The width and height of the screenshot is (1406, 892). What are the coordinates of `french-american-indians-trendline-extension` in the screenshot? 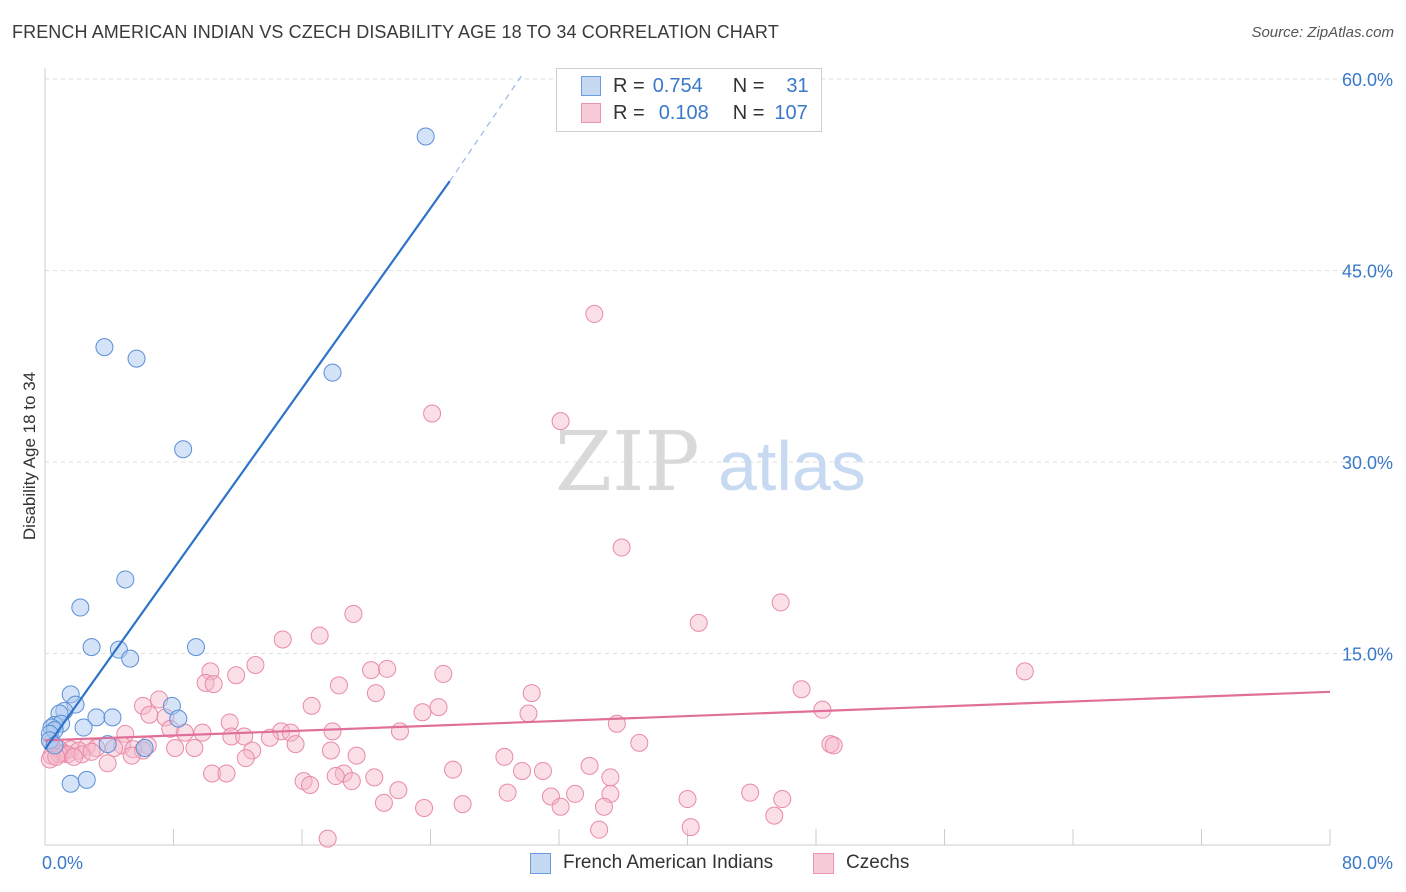 It's located at (487, 127).